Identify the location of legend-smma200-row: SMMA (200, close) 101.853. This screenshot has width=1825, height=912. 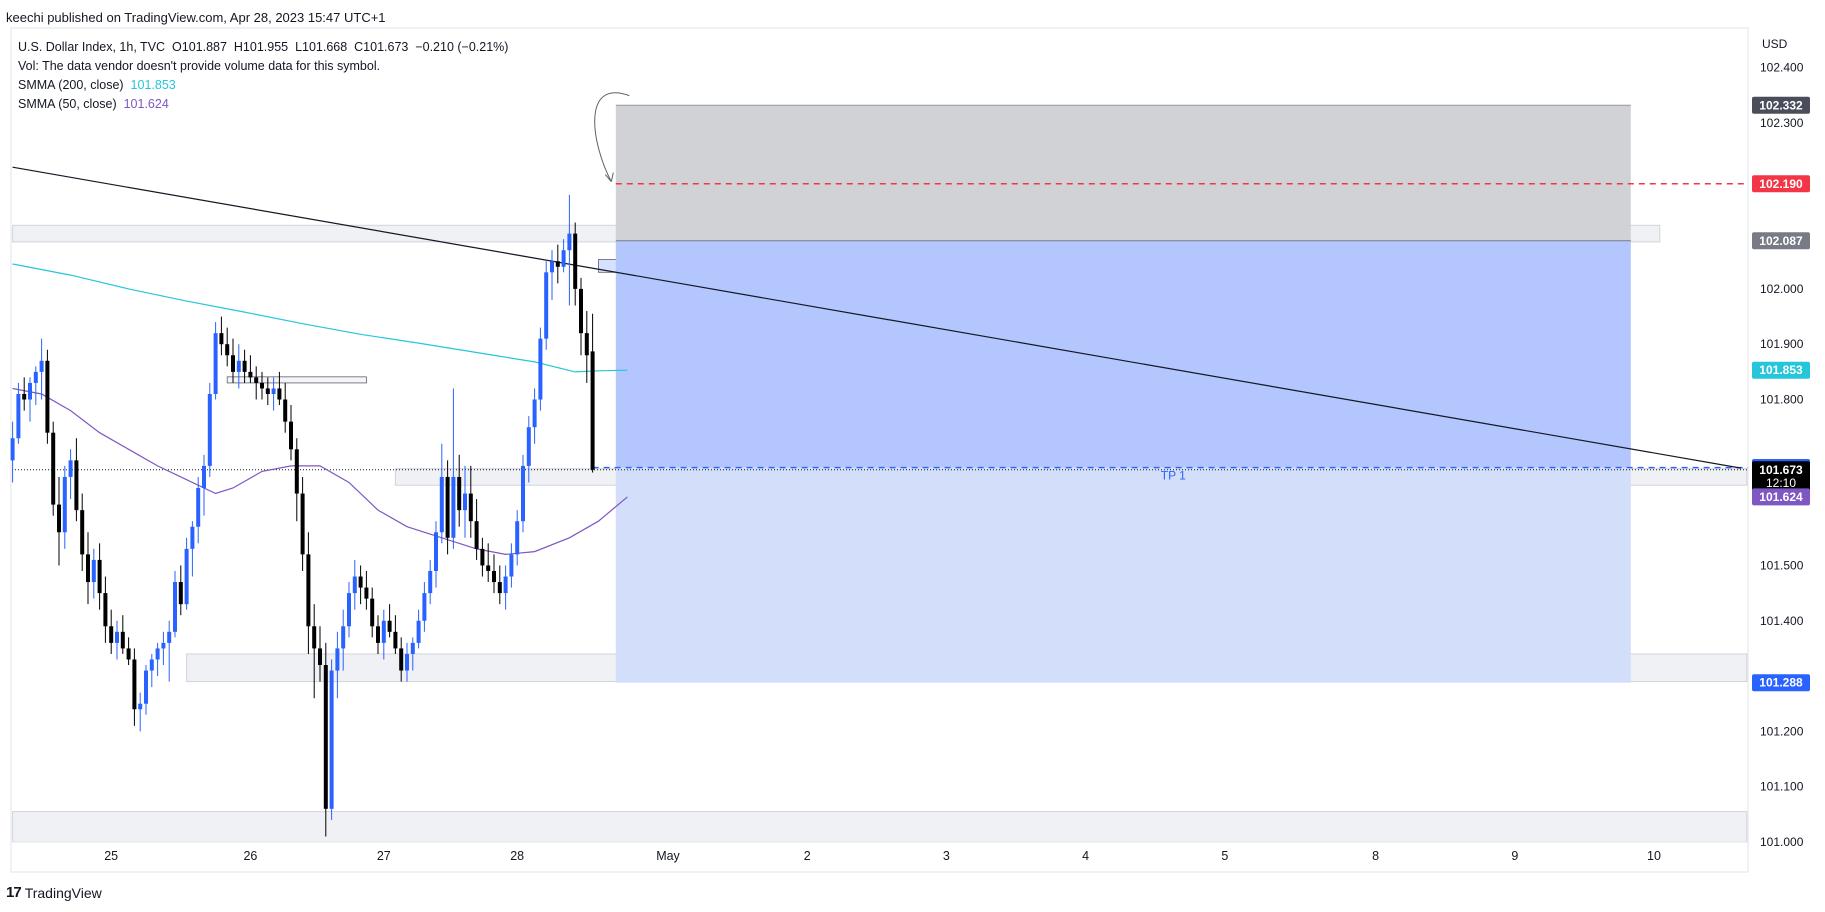
(263, 85).